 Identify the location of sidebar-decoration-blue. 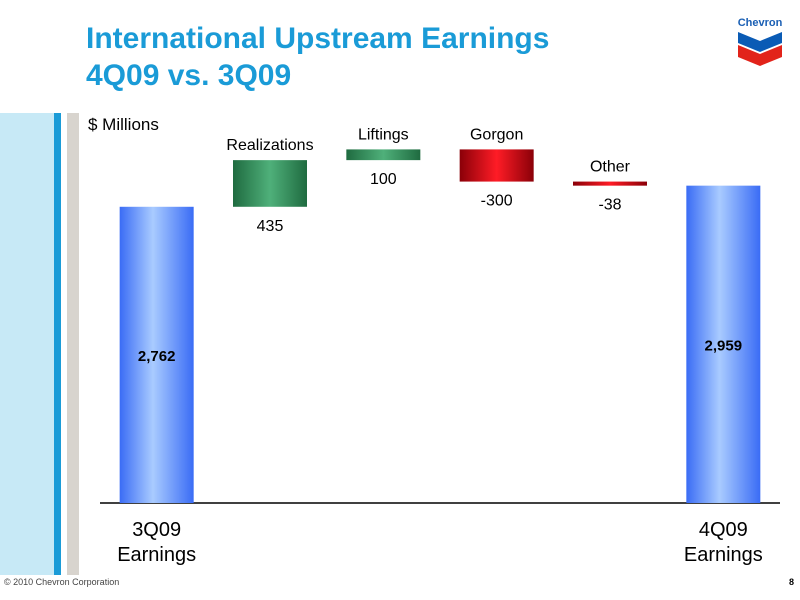
(57, 344).